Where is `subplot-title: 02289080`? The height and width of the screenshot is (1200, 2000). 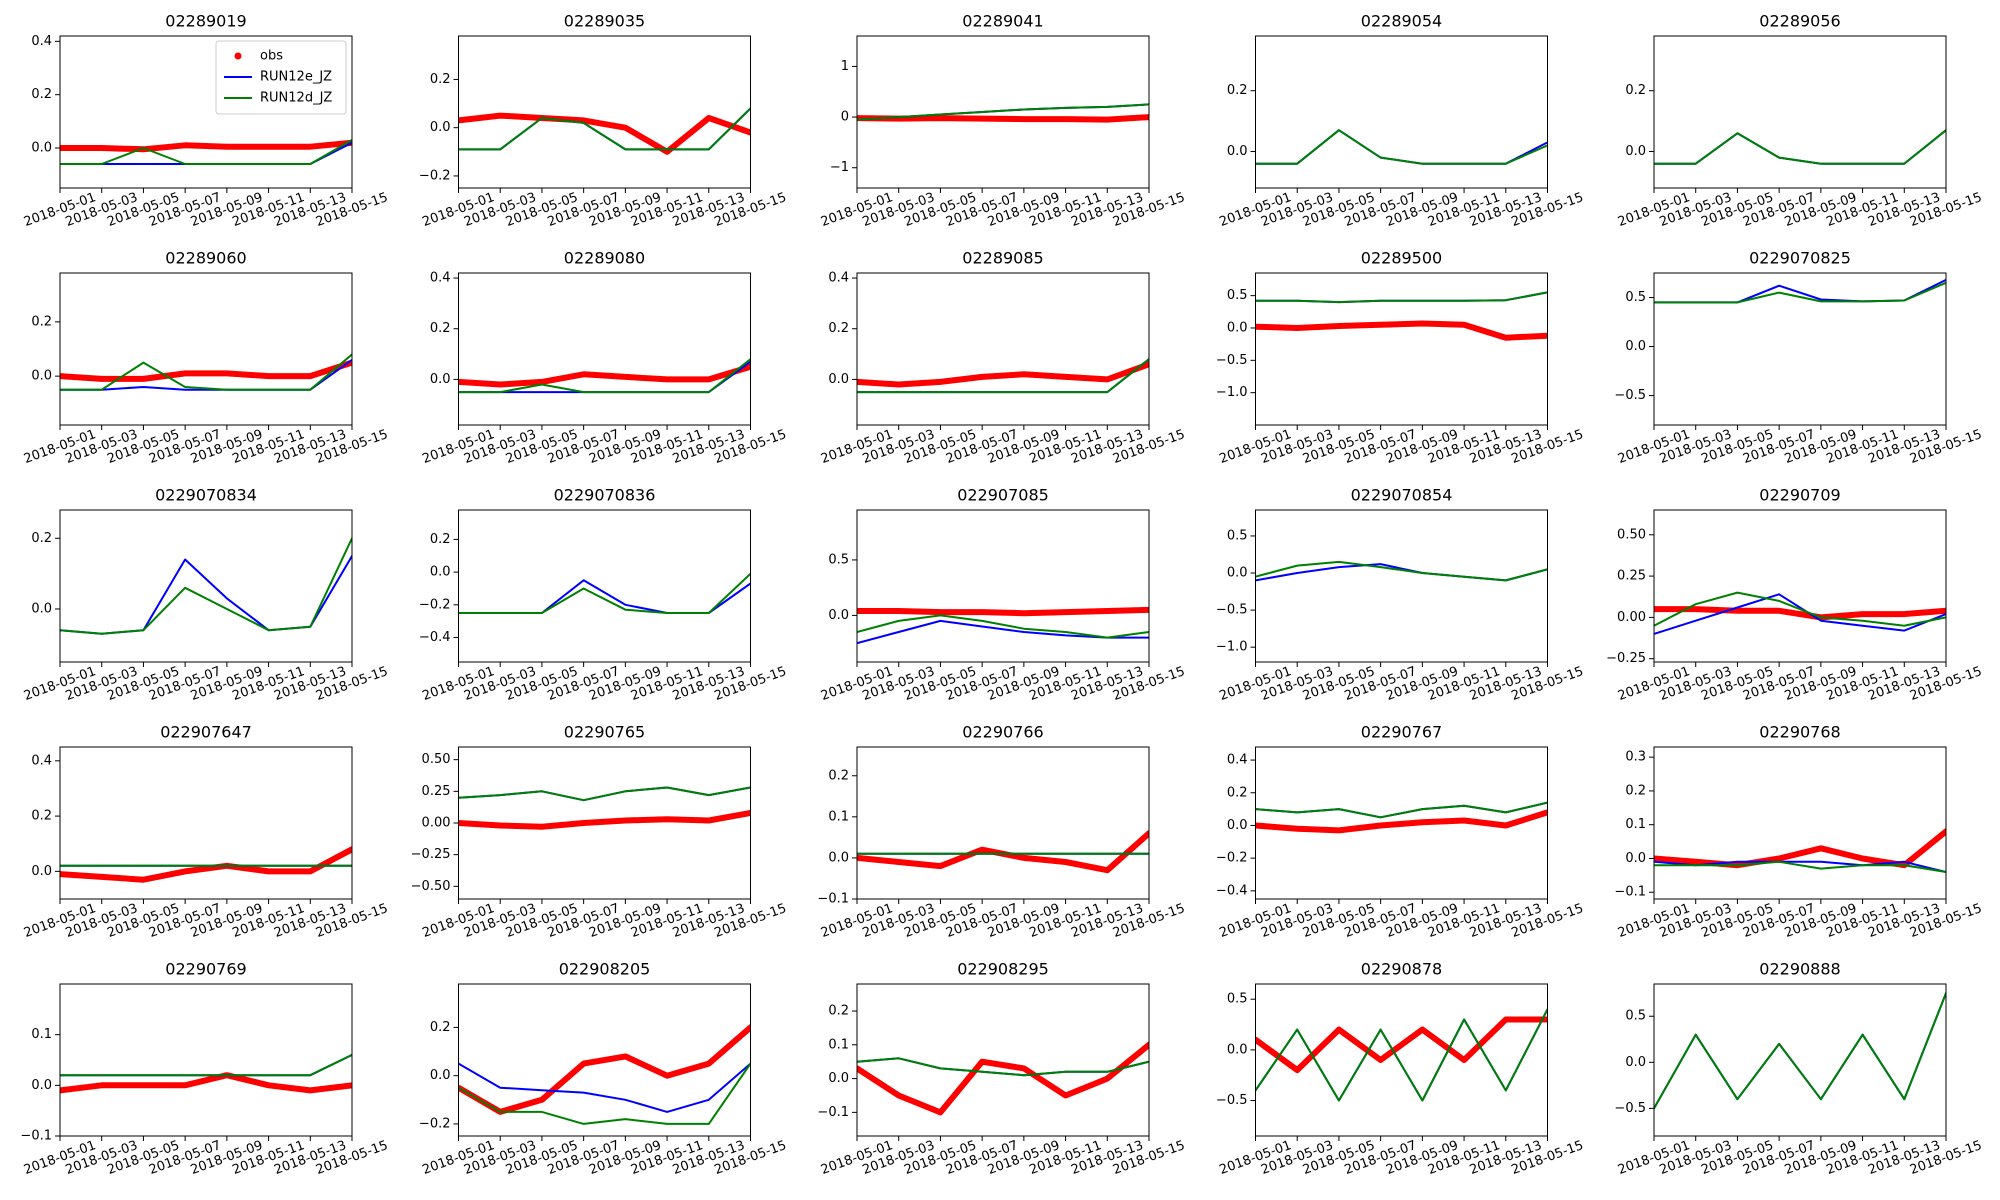
subplot-title: 02289080 is located at coordinates (604, 258).